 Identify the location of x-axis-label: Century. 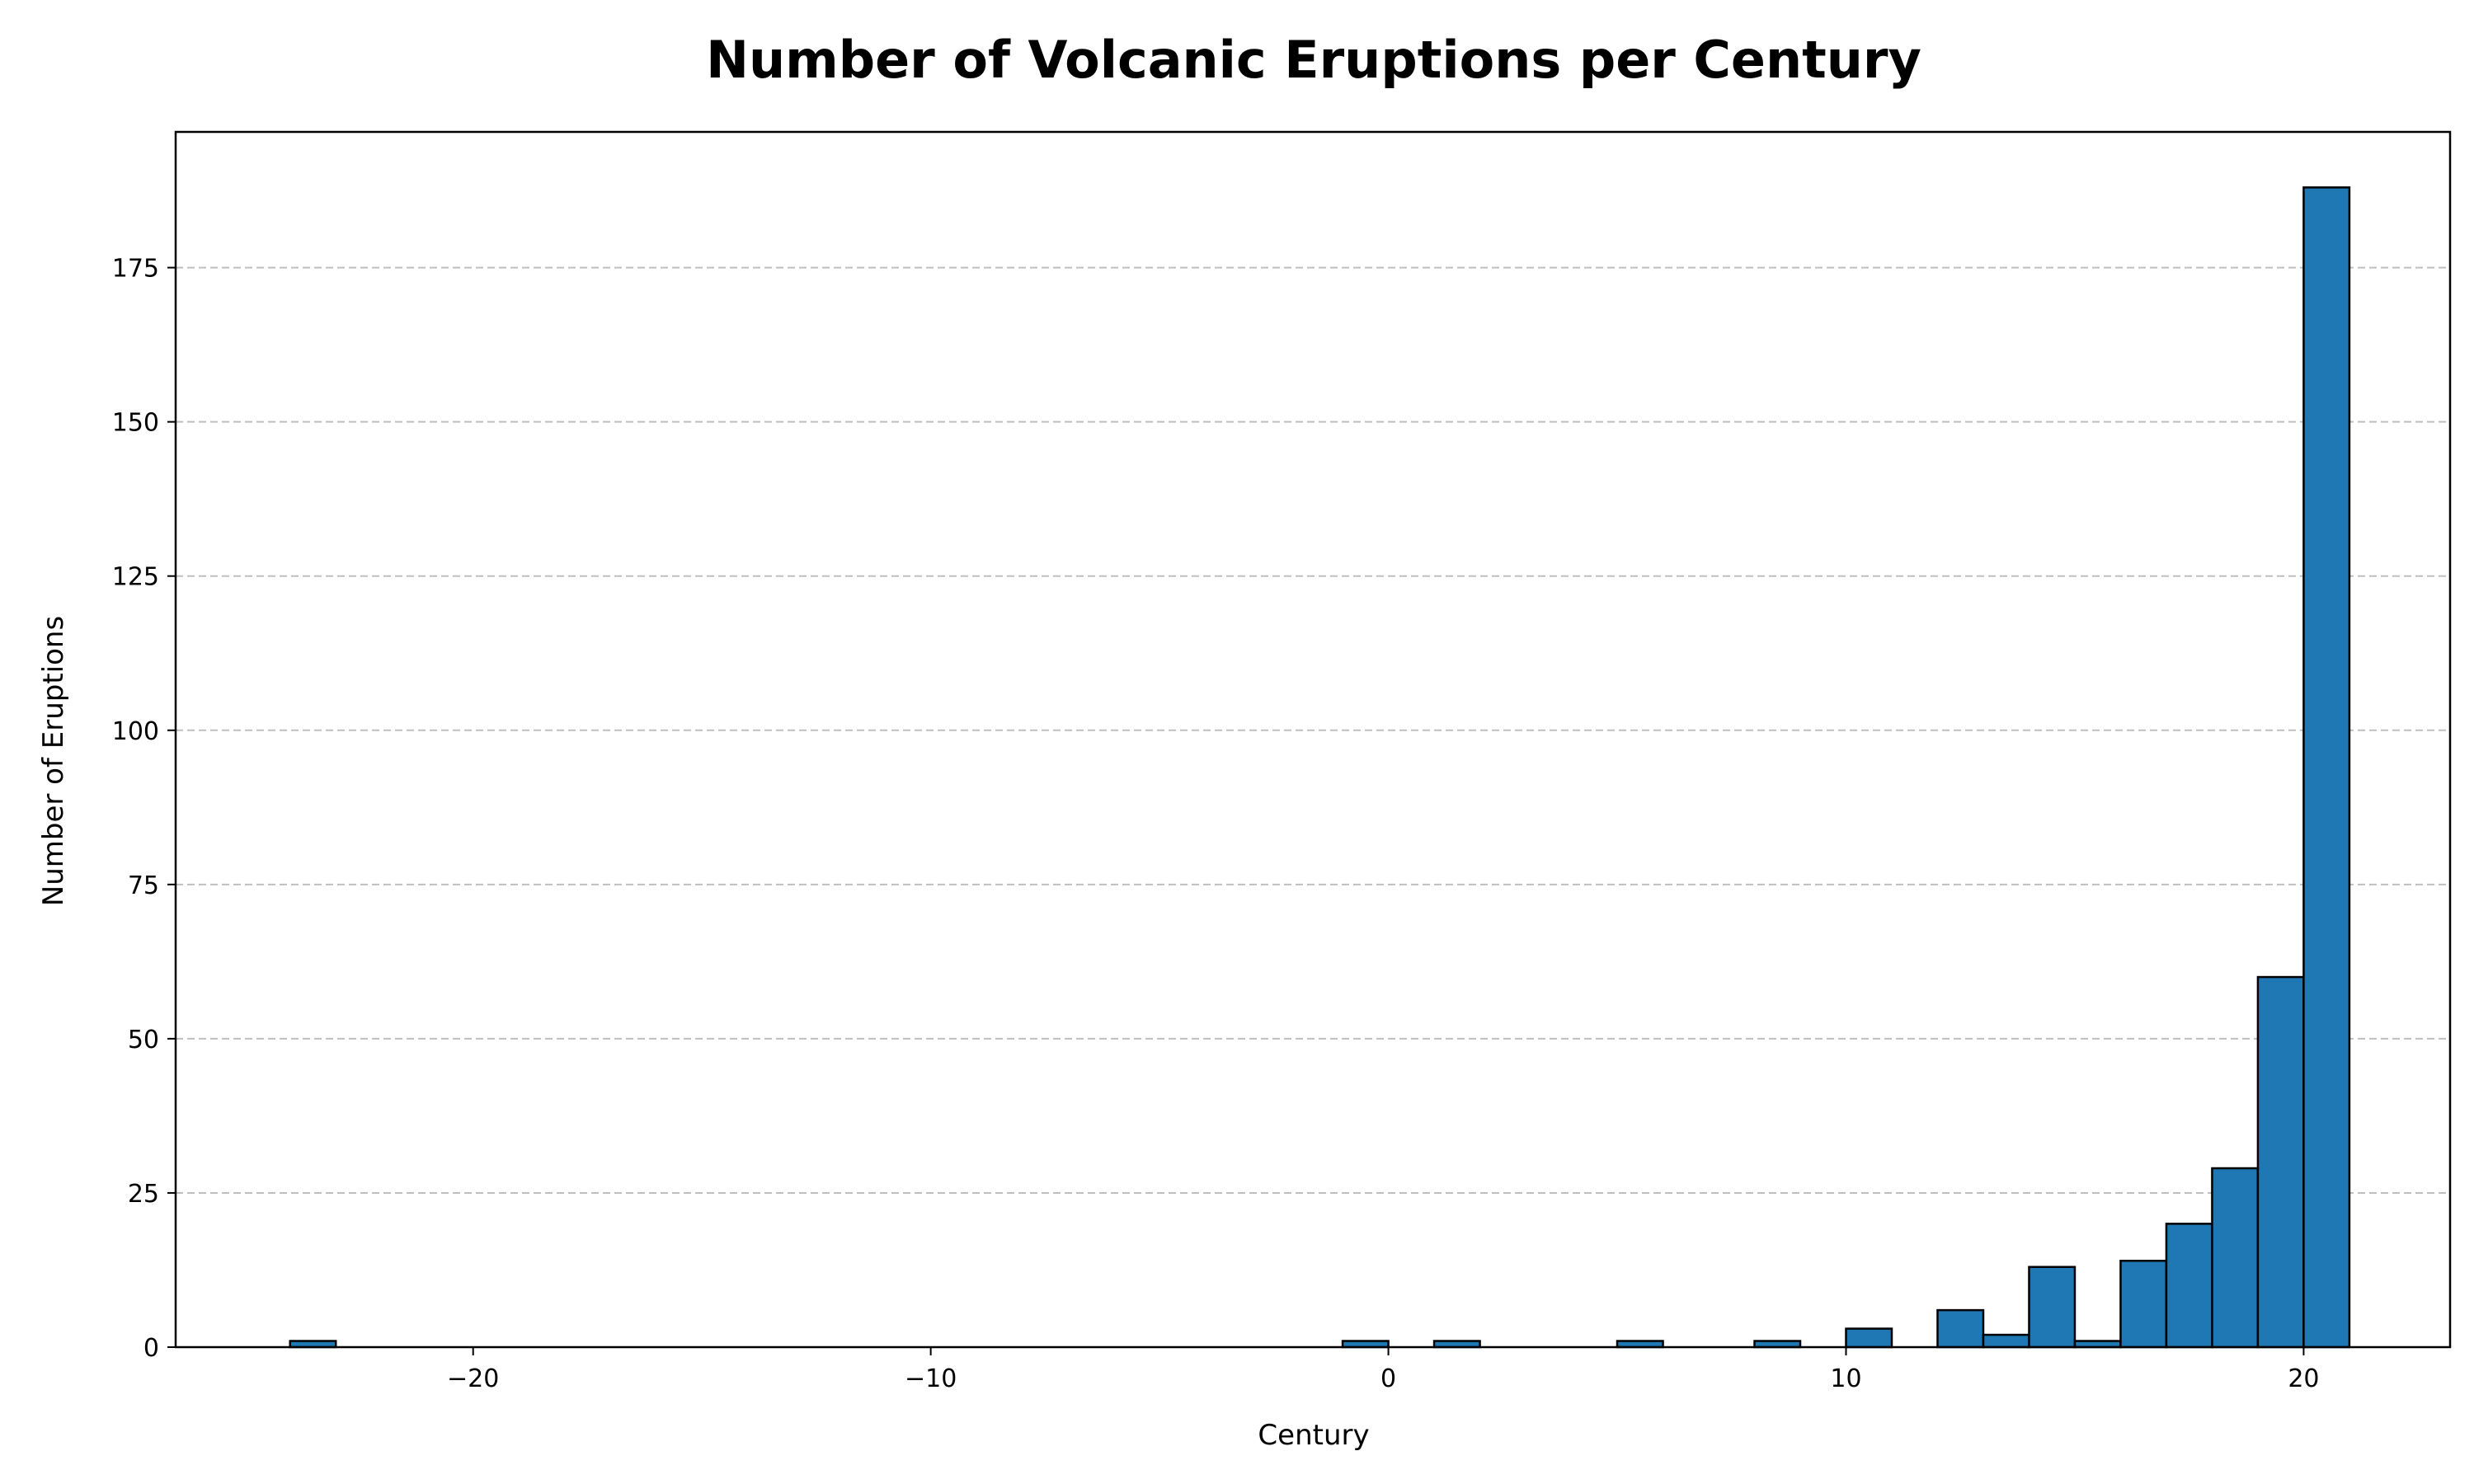
(1313, 1435).